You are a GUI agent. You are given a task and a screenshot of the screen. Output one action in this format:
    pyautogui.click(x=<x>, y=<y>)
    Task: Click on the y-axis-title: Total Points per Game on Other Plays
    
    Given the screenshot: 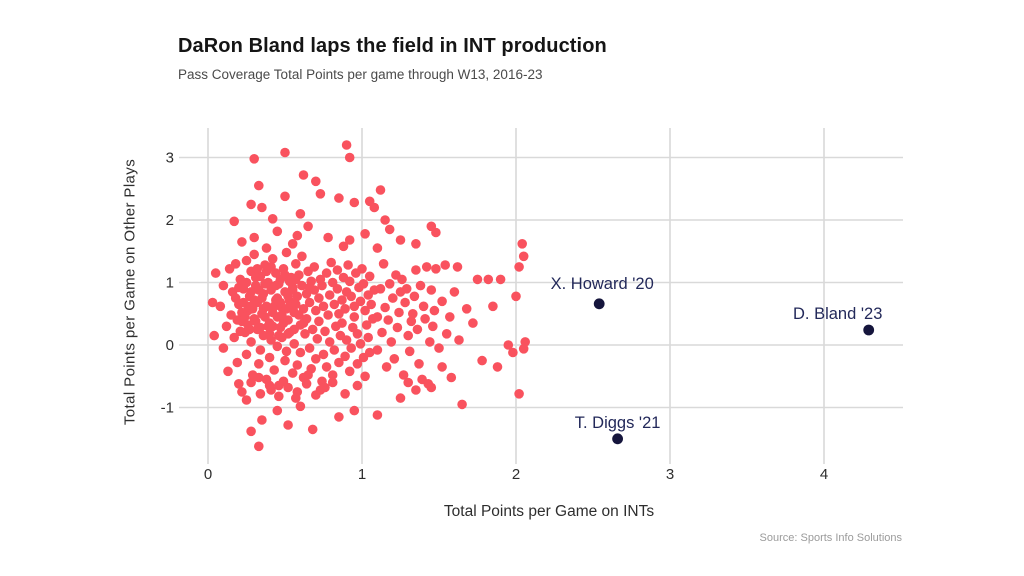 What is the action you would take?
    pyautogui.click(x=130, y=292)
    